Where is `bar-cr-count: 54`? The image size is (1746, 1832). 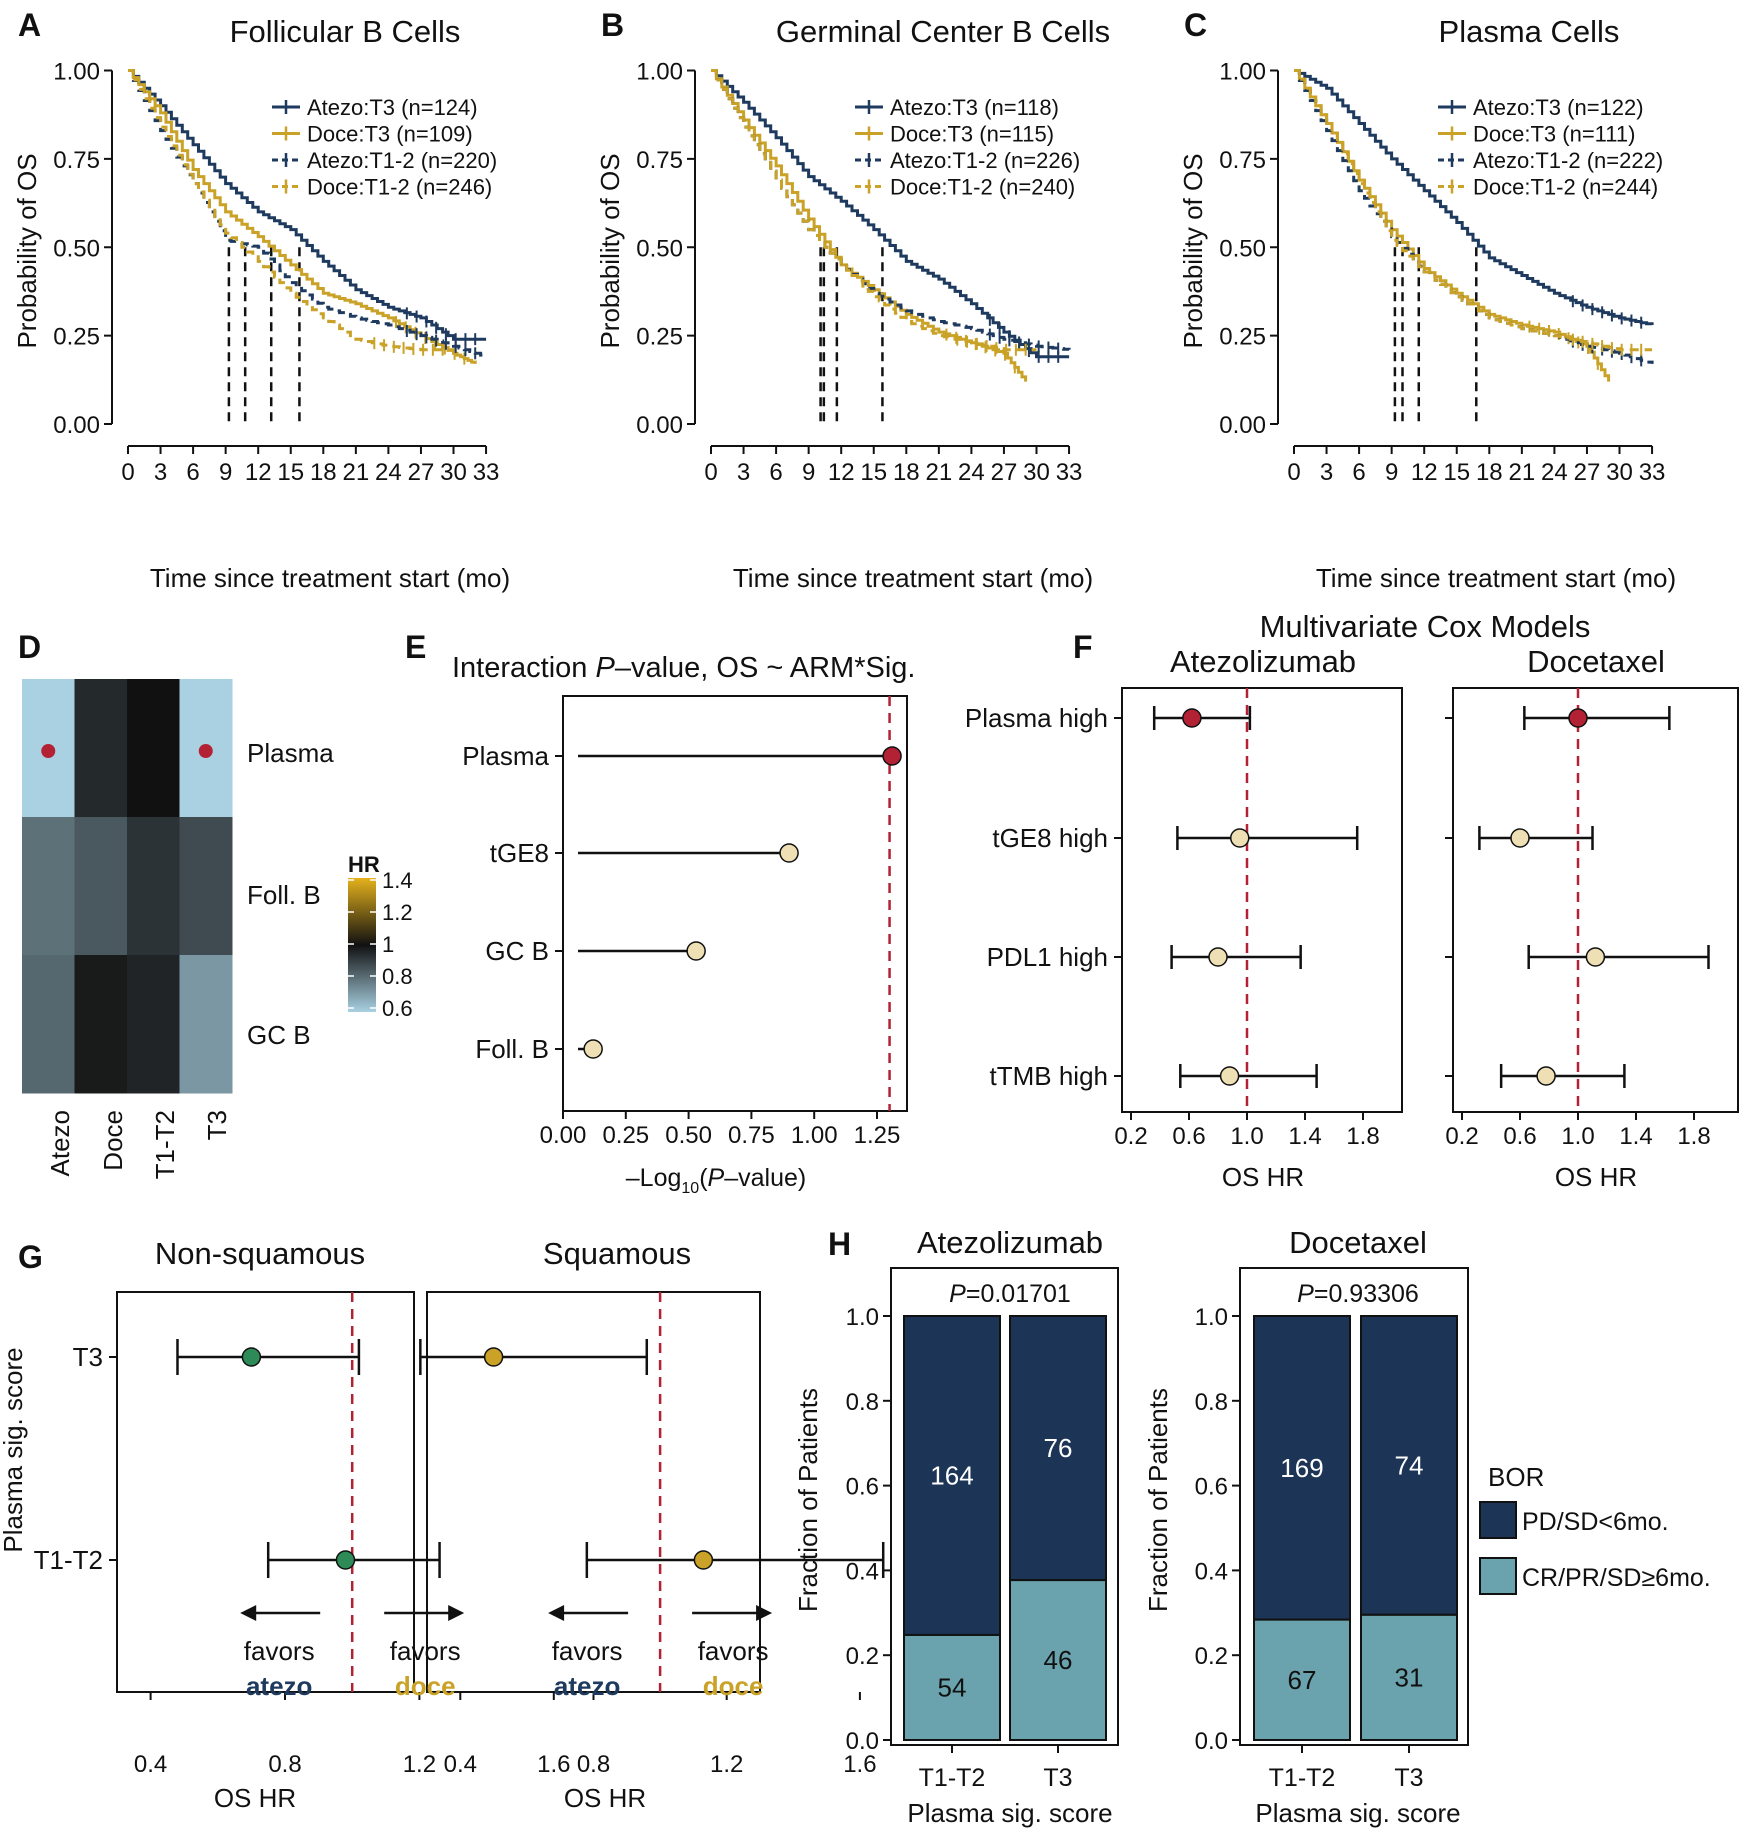 bar-cr-count: 54 is located at coordinates (952, 1687).